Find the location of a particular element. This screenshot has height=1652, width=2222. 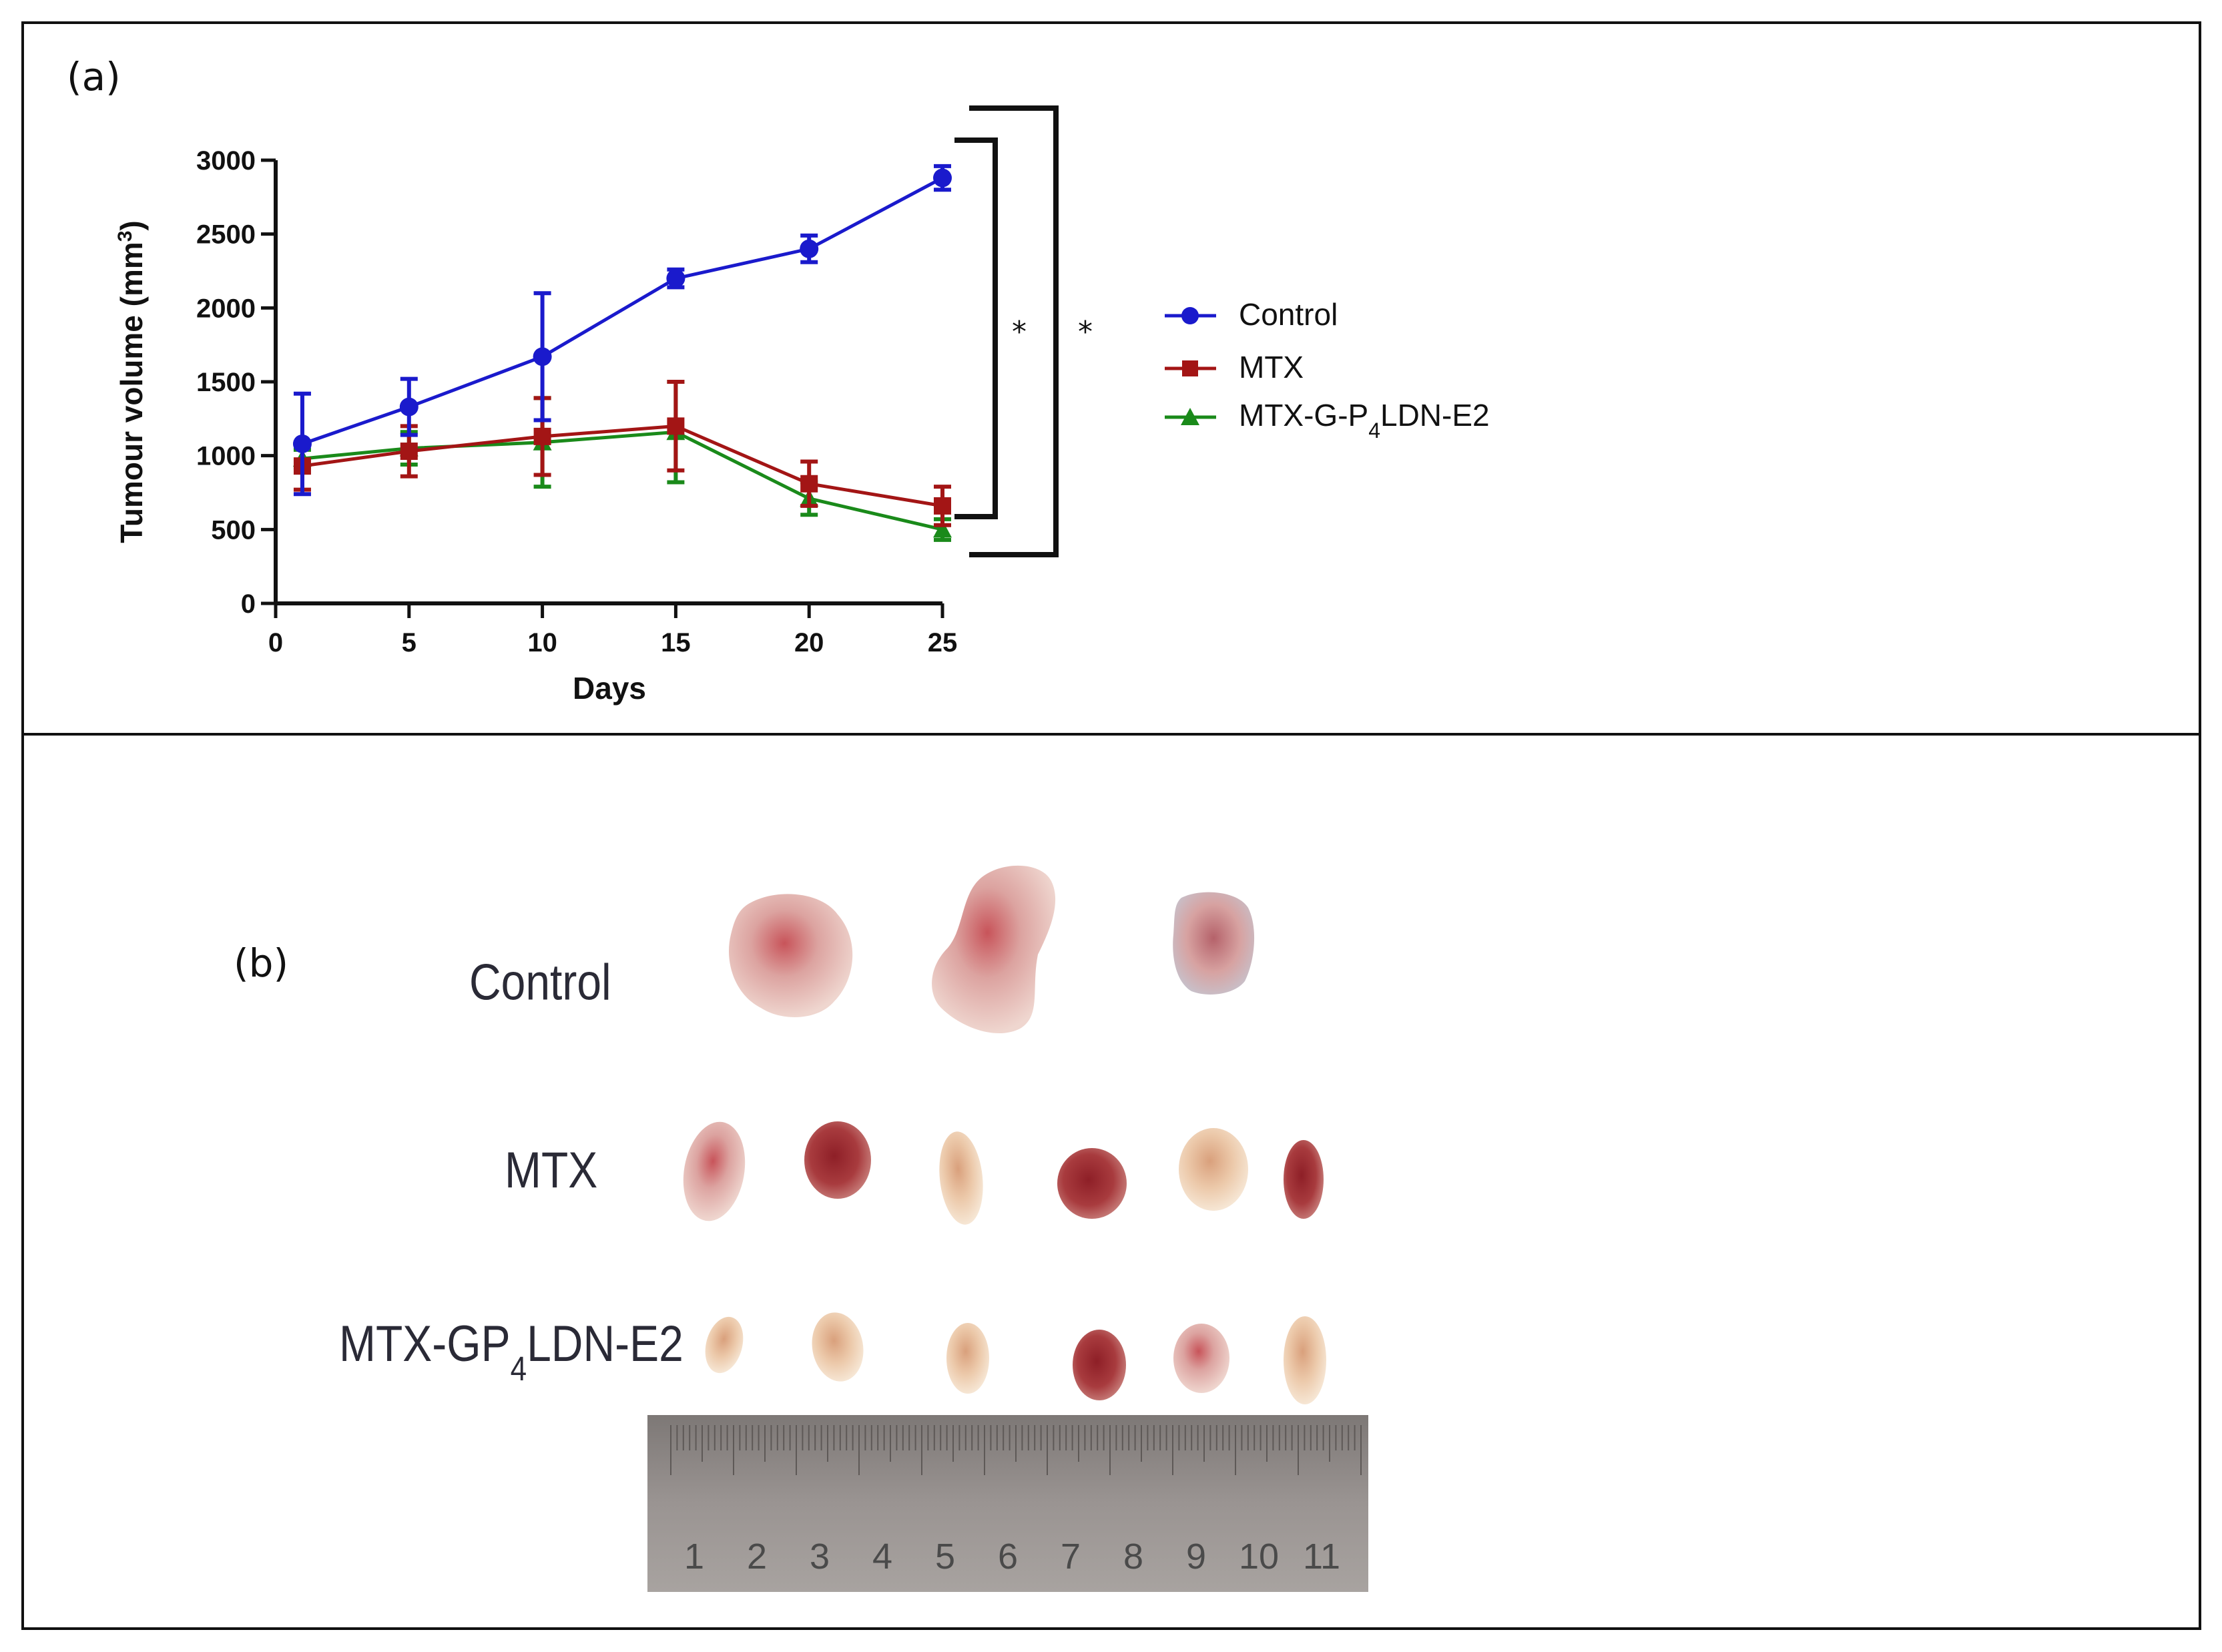

group-label-conjugate: MTX-GP4LDN-E2 is located at coordinates (511, 1352).